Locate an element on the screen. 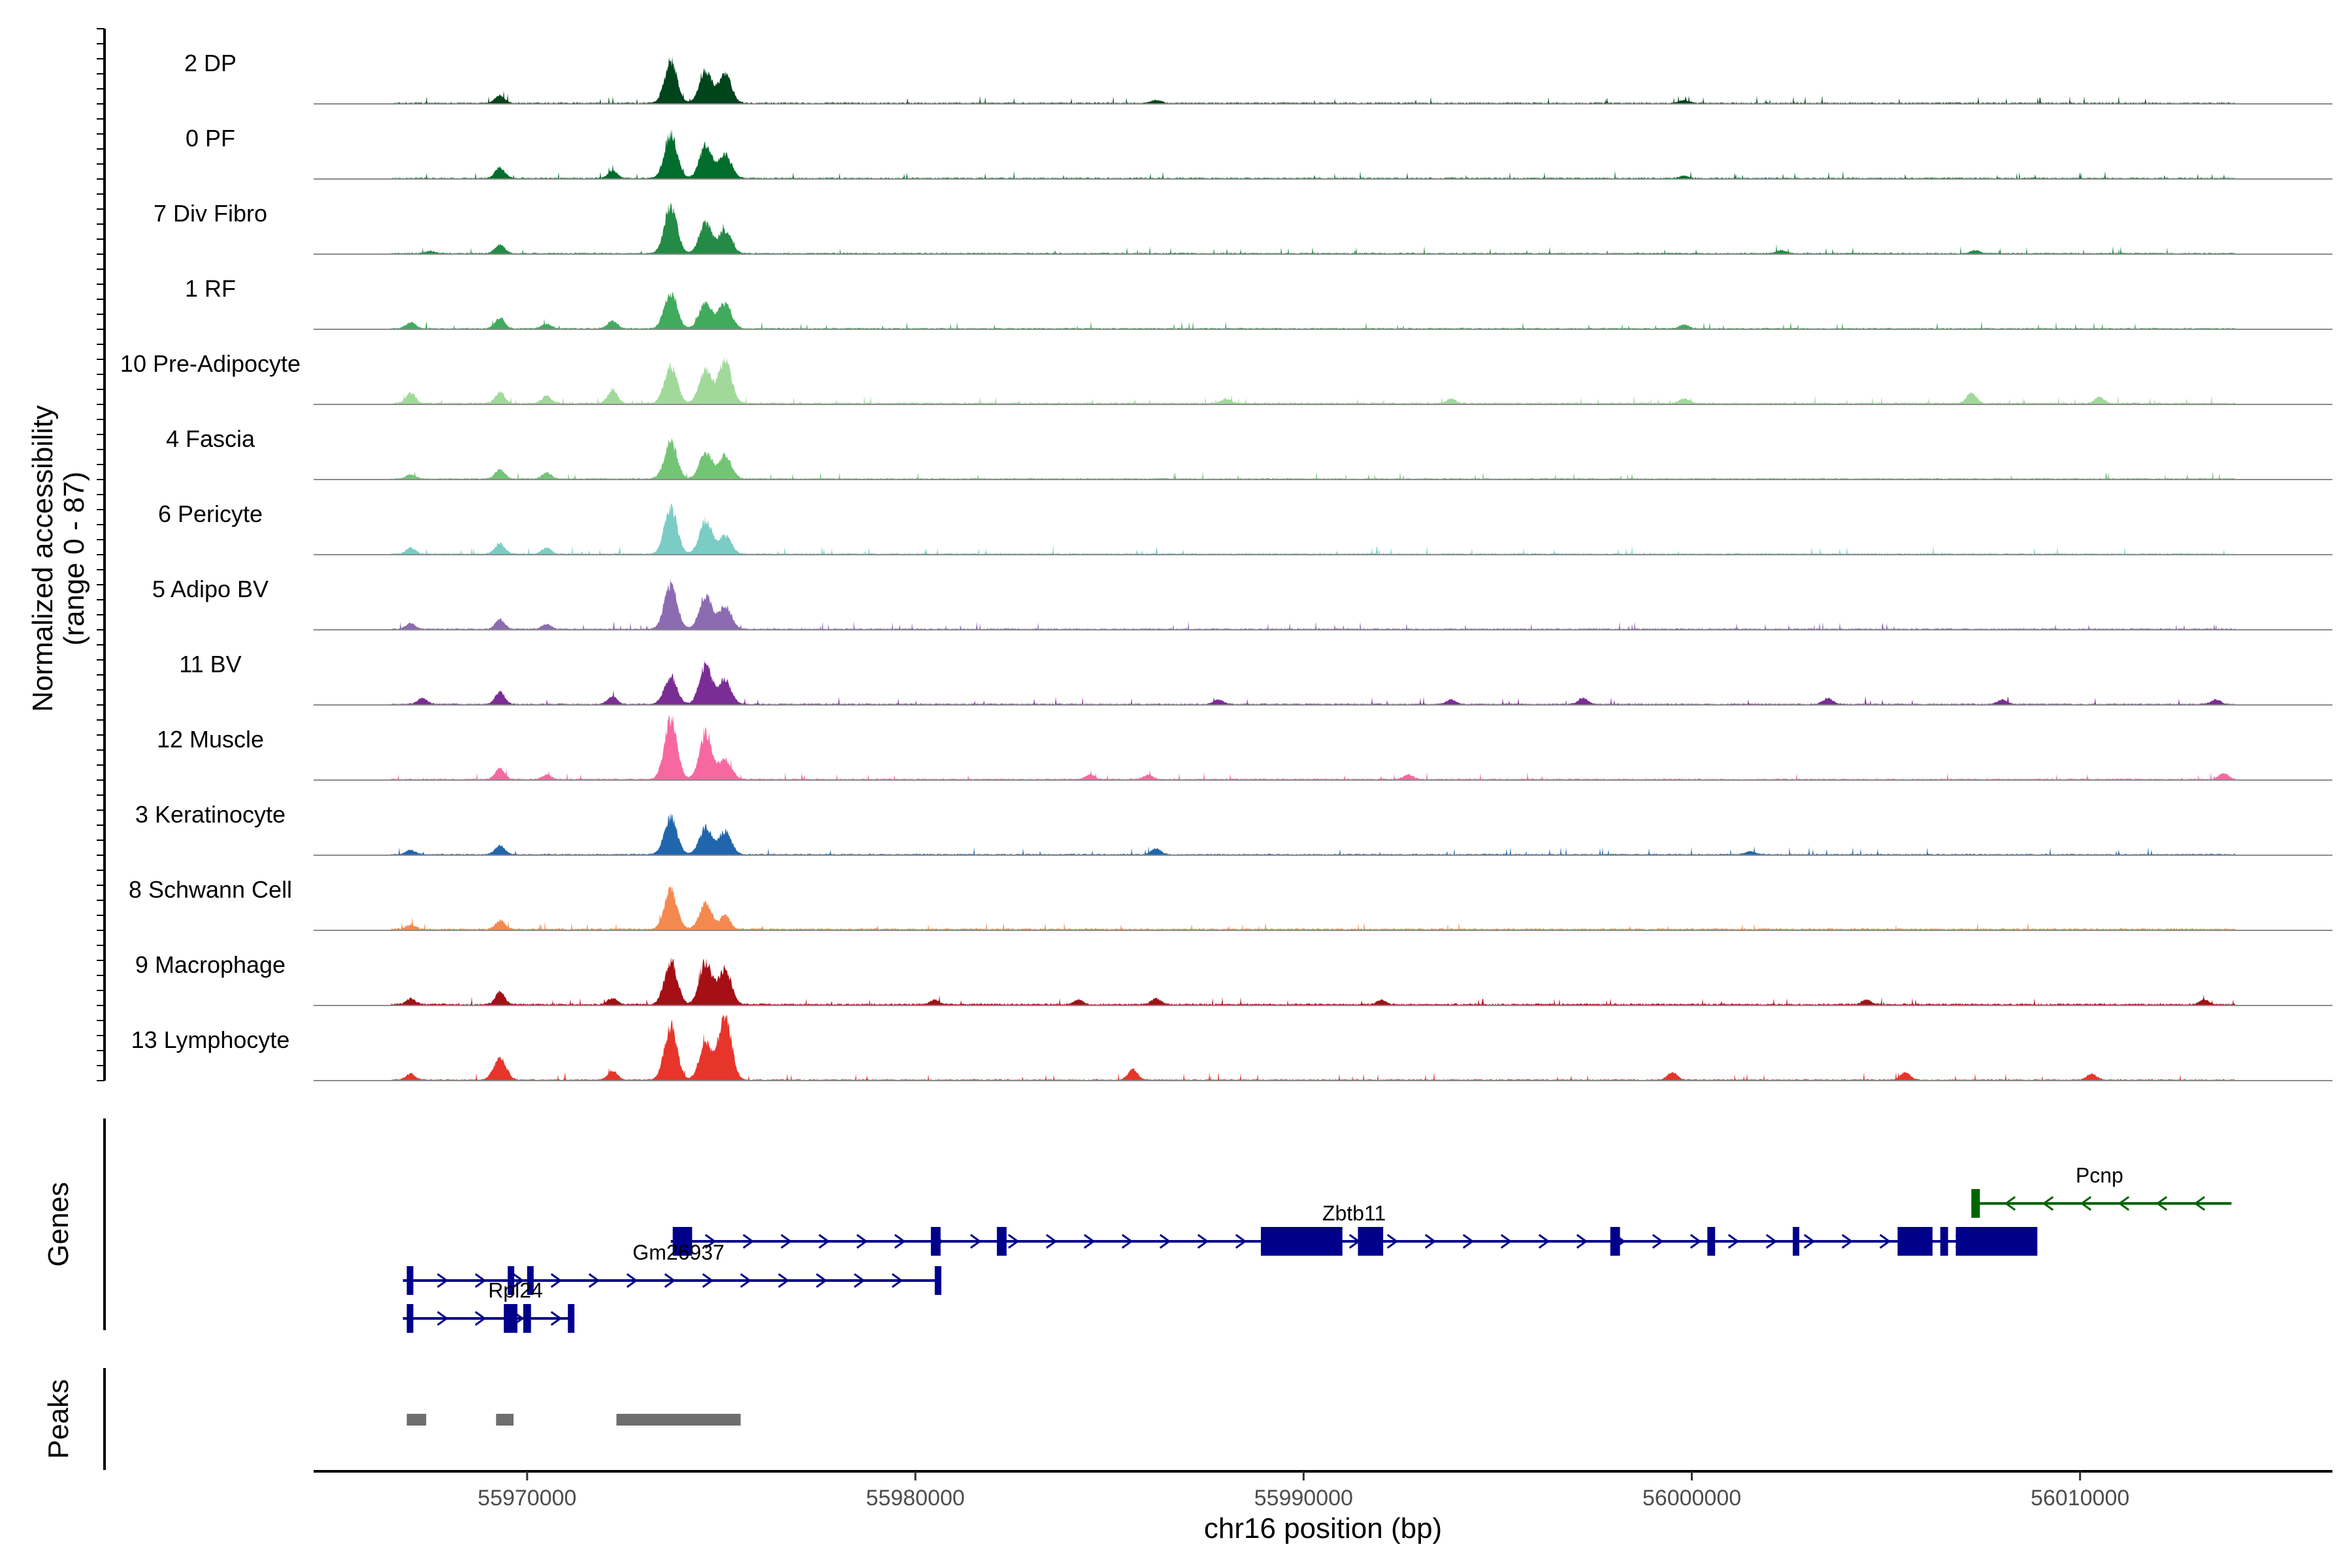 The width and height of the screenshot is (2352, 1568). peaks-section-title: Peaks is located at coordinates (58, 1419).